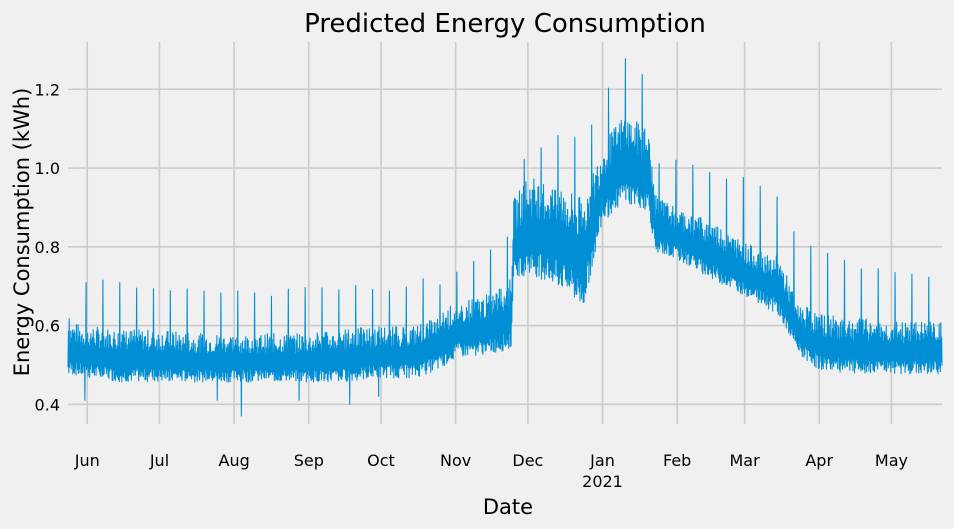 The height and width of the screenshot is (529, 954). Describe the element at coordinates (455, 460) in the screenshot. I see `x-tick-label: Nov` at that location.